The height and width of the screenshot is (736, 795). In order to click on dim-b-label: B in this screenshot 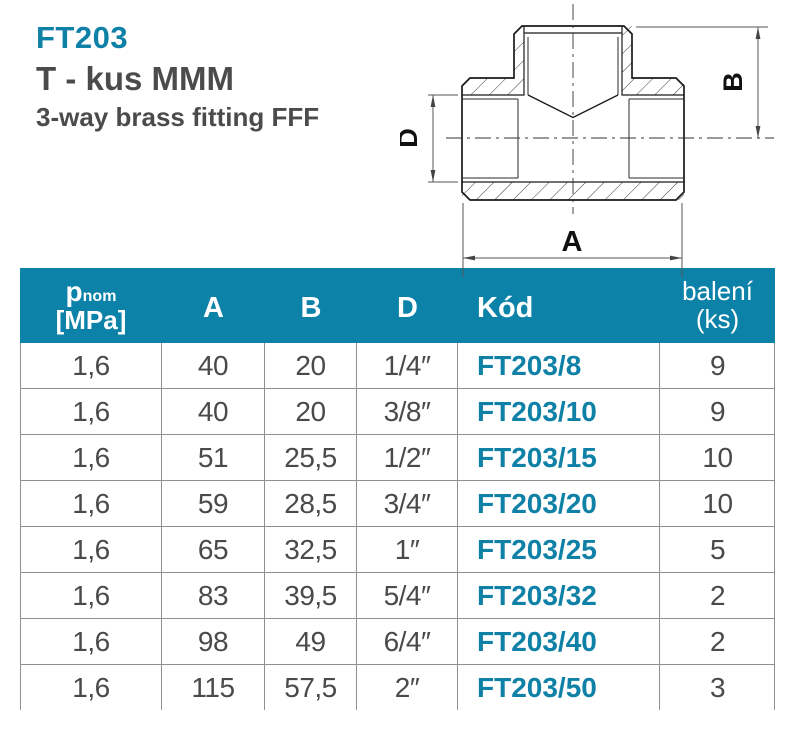, I will do `click(733, 82)`.